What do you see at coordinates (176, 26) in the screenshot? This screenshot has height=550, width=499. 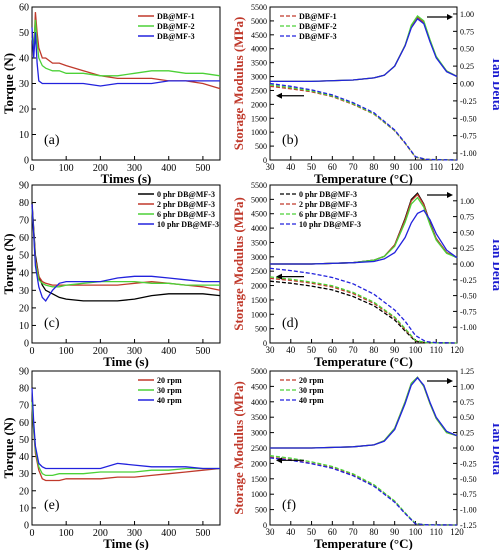 I see `legend-label: DB@MF-2` at bounding box center [176, 26].